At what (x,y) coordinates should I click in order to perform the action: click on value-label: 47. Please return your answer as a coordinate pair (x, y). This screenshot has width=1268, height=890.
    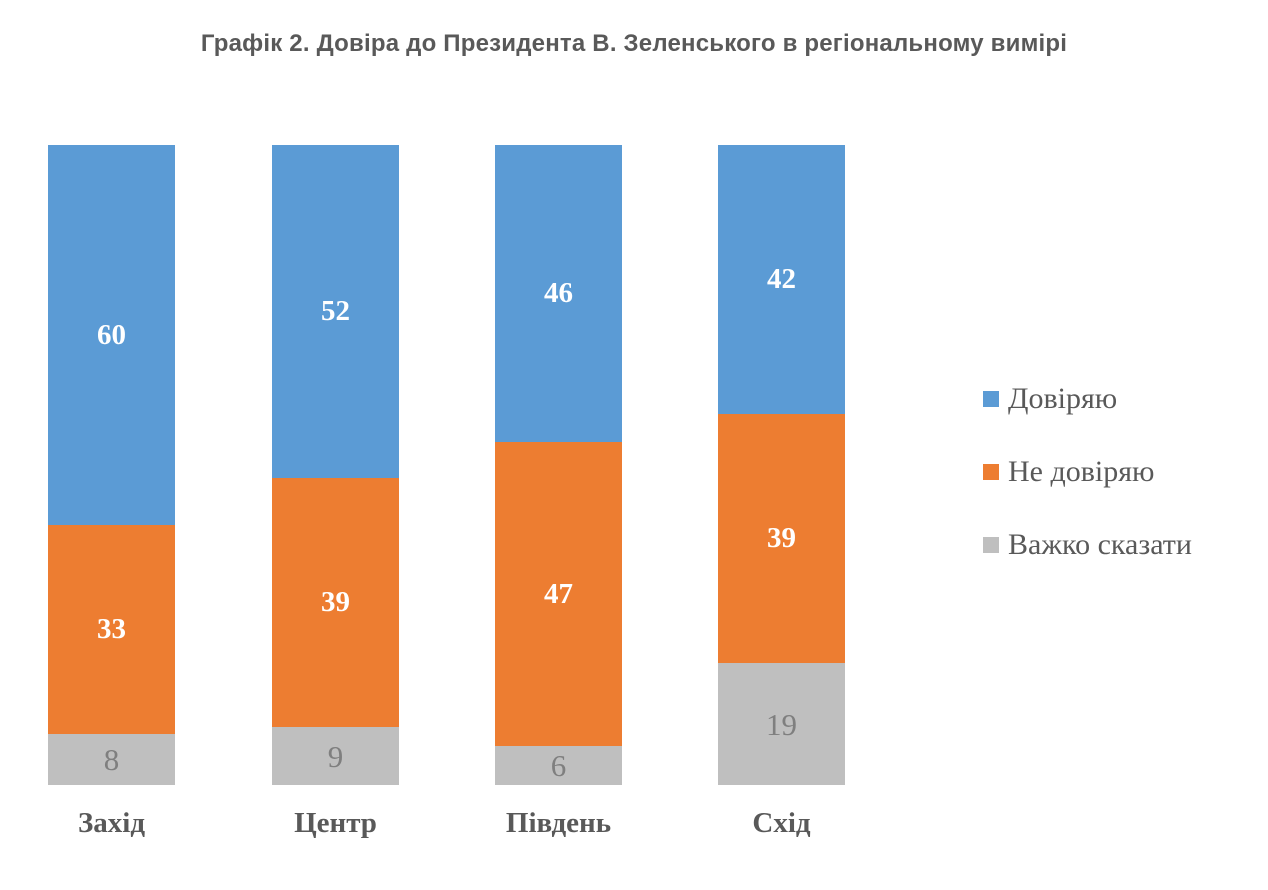
    Looking at the image, I should click on (558, 593).